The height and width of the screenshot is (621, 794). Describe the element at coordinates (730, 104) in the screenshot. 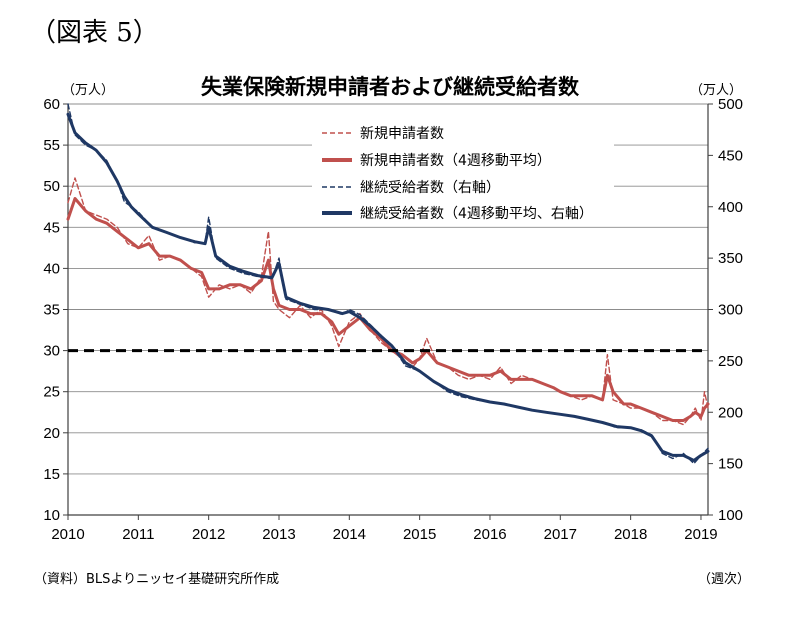

I see `right-tick-label: 500` at that location.